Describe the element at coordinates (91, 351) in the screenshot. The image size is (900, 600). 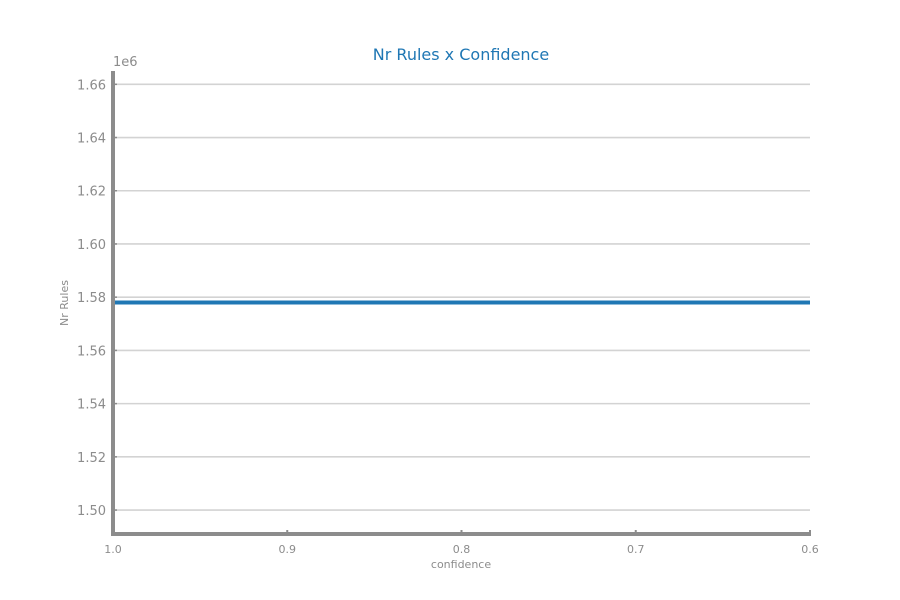
I see `y-tick-label: 1.56` at that location.